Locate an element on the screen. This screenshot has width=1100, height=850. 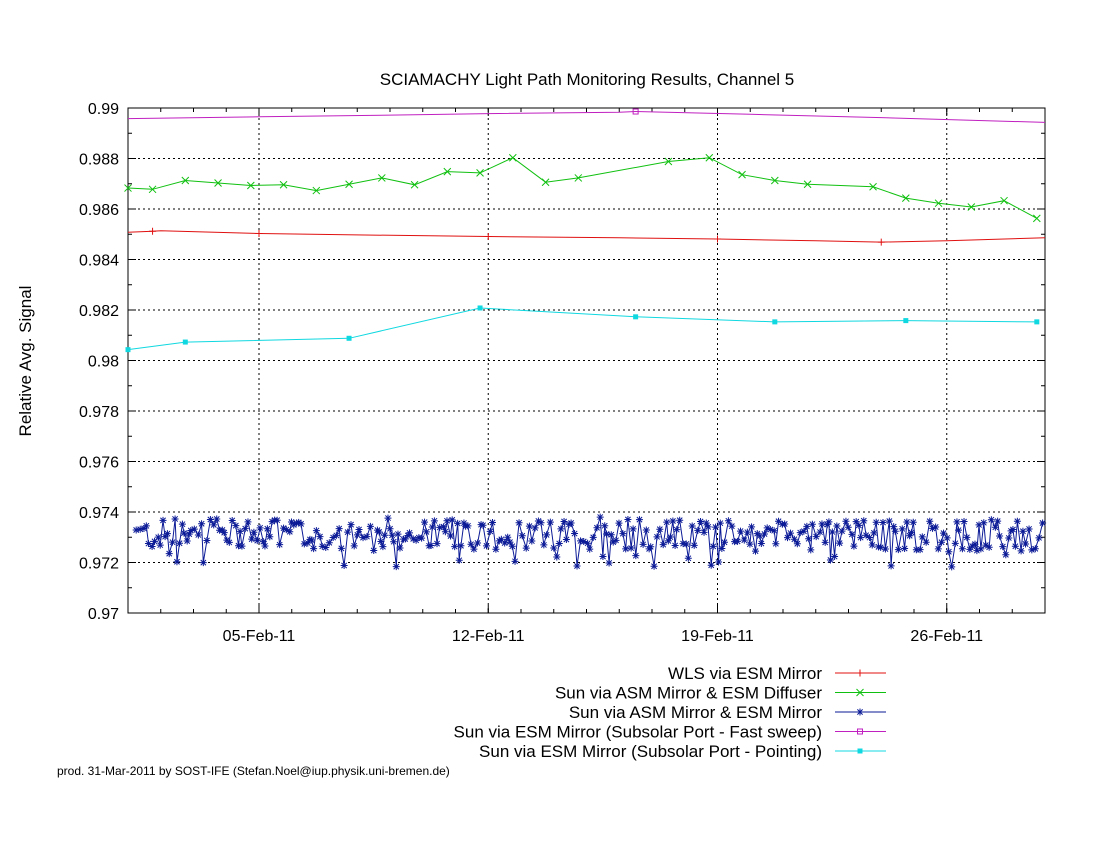
x-tick-label: 12-Feb-11 is located at coordinates (488, 636).